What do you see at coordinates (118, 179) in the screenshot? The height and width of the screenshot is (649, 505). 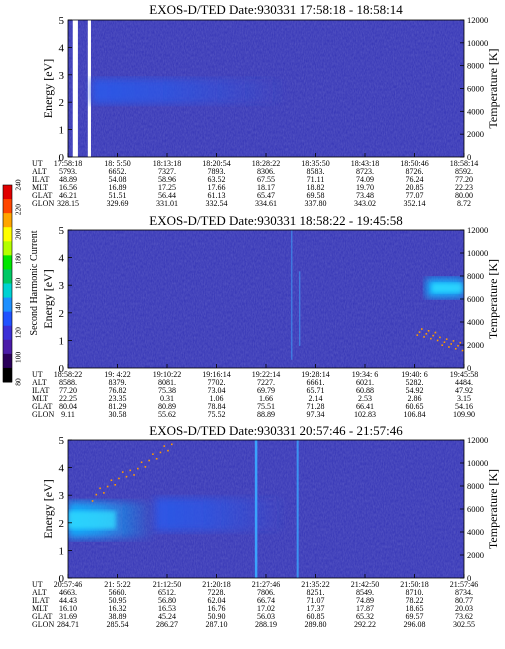 I see `orbit-cell: 54.08` at bounding box center [118, 179].